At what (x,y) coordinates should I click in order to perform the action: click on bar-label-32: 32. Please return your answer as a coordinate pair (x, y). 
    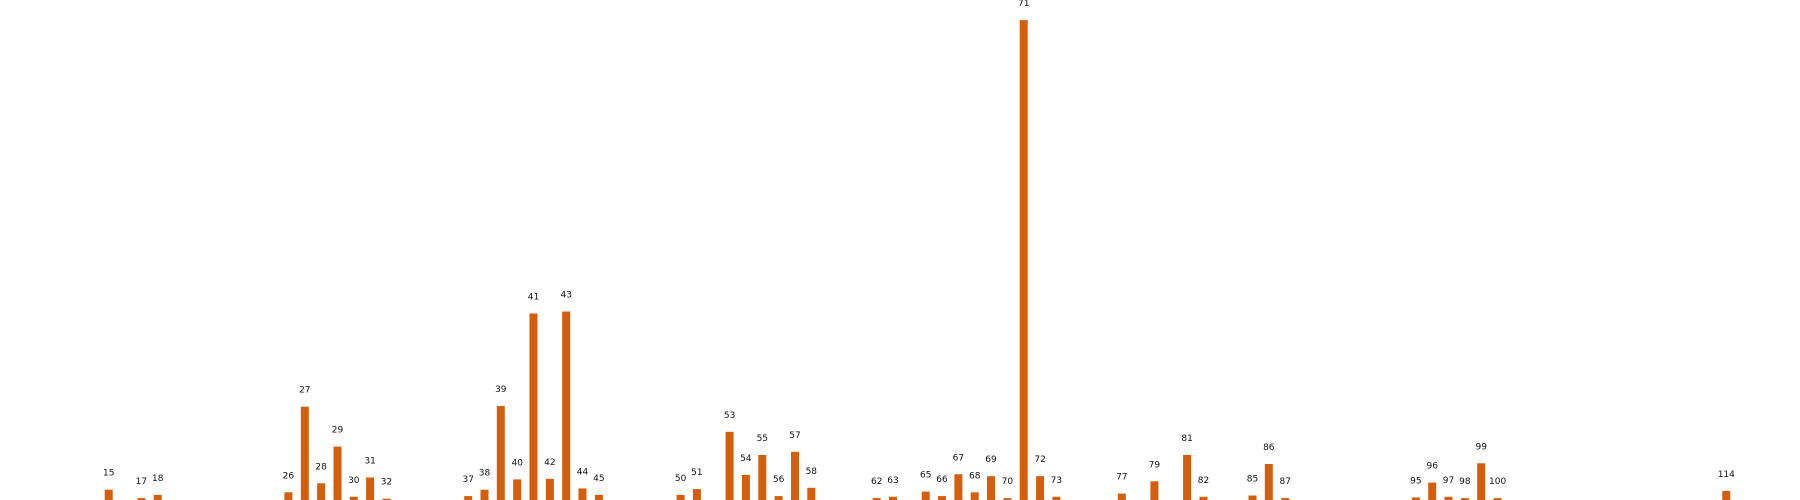
    Looking at the image, I should click on (386, 483).